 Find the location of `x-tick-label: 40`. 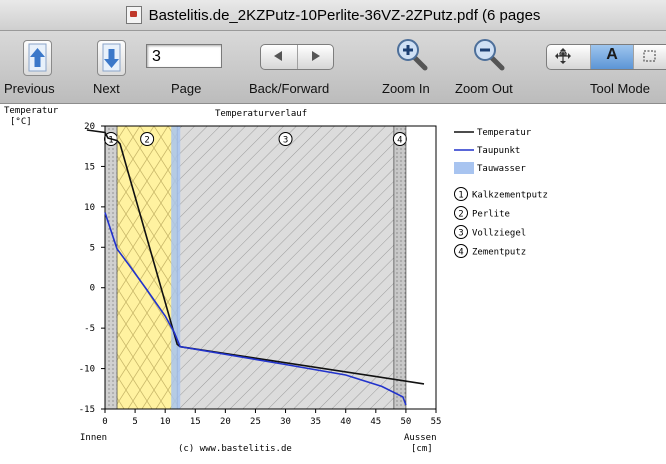

x-tick-label: 40 is located at coordinates (345, 422).